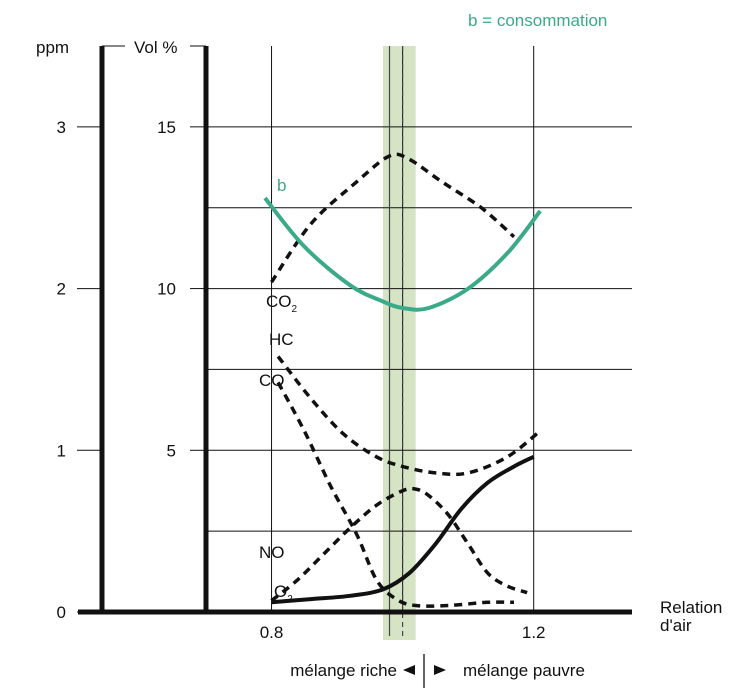 This screenshot has width=736, height=688. What do you see at coordinates (440, 670) in the screenshot?
I see `arrow-right-icon` at bounding box center [440, 670].